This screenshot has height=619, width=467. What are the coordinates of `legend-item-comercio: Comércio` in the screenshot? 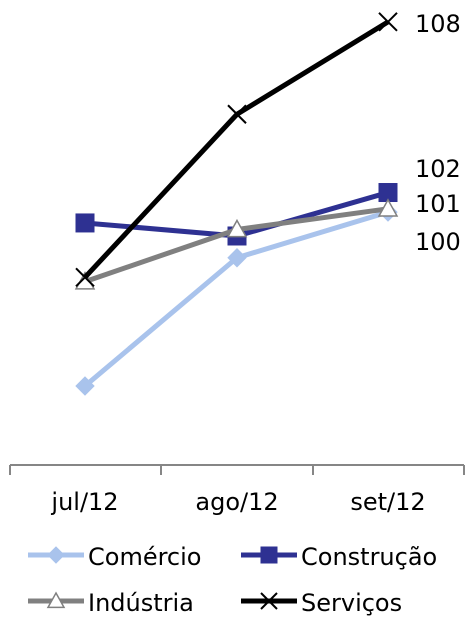 It's located at (114, 557).